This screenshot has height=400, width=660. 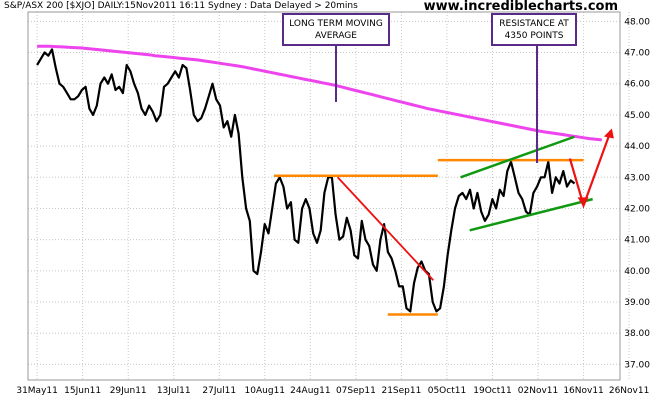 I want to click on y-tick-label: 37.00, so click(x=637, y=365).